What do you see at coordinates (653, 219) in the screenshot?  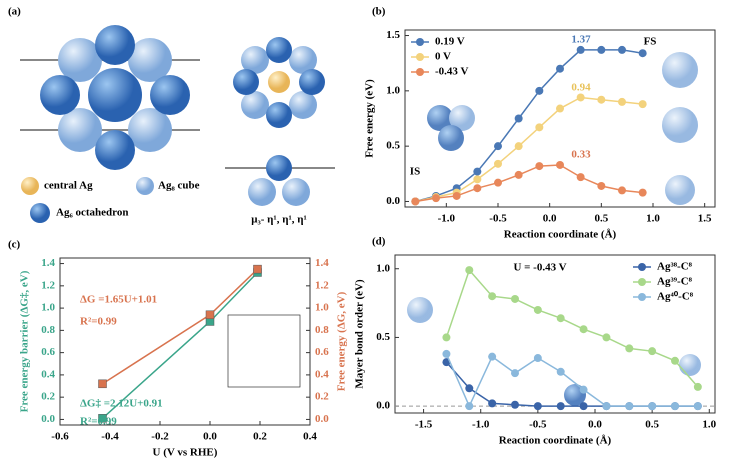 I see `x-tick-label: 1.0` at bounding box center [653, 219].